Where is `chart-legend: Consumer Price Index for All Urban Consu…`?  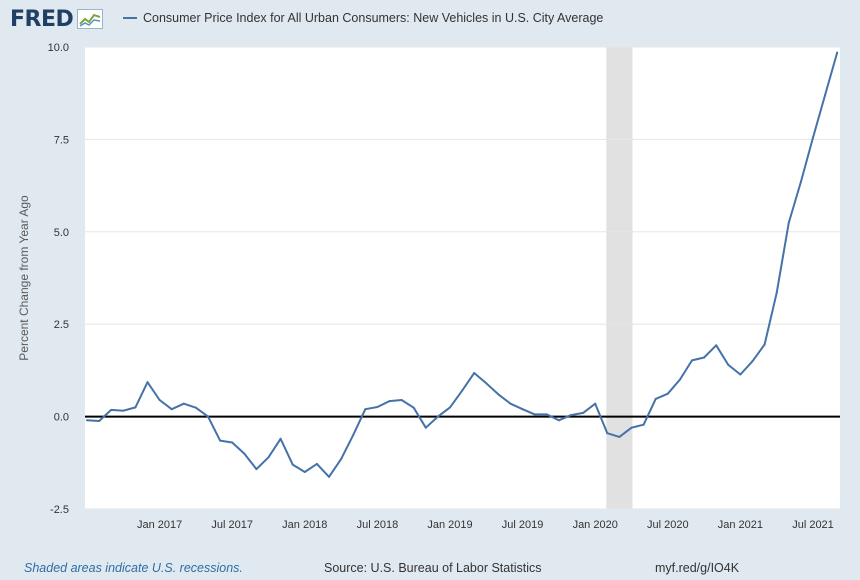
chart-legend: Consumer Price Index for All Urban Consu… is located at coordinates (363, 18).